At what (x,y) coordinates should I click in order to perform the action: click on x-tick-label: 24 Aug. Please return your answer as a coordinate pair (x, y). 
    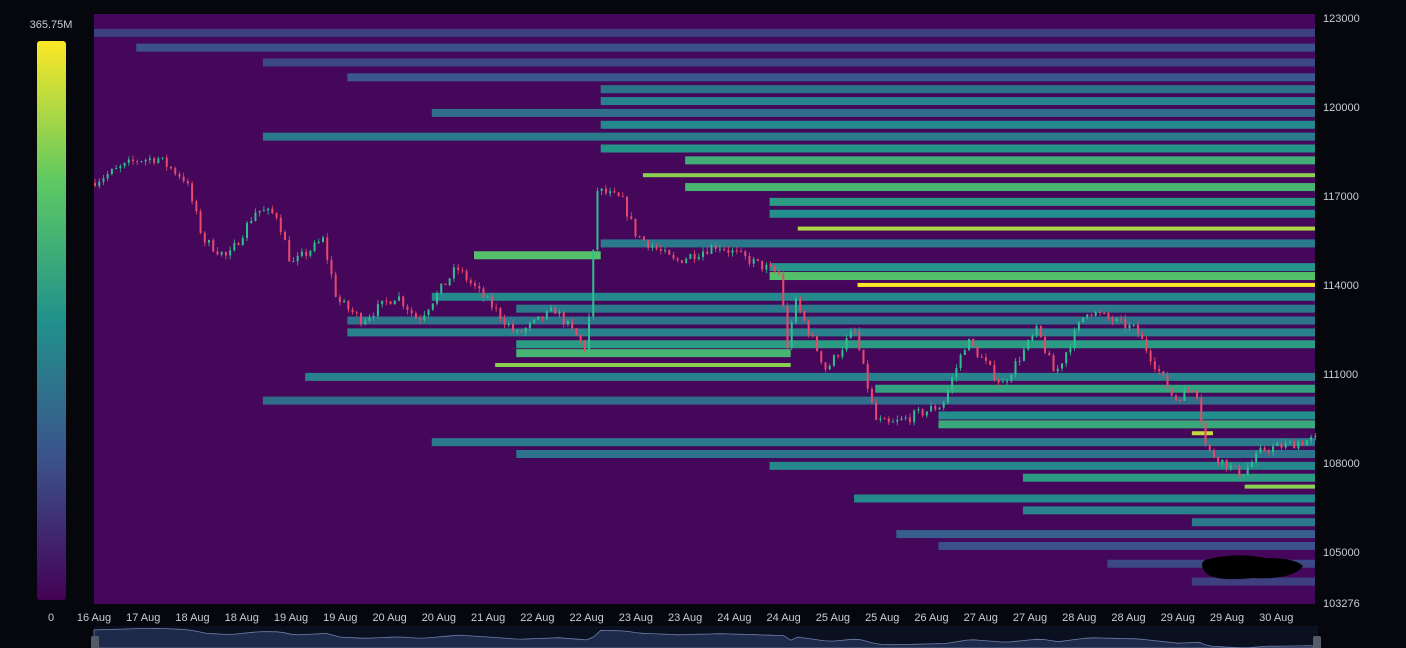
    Looking at the image, I should click on (734, 618).